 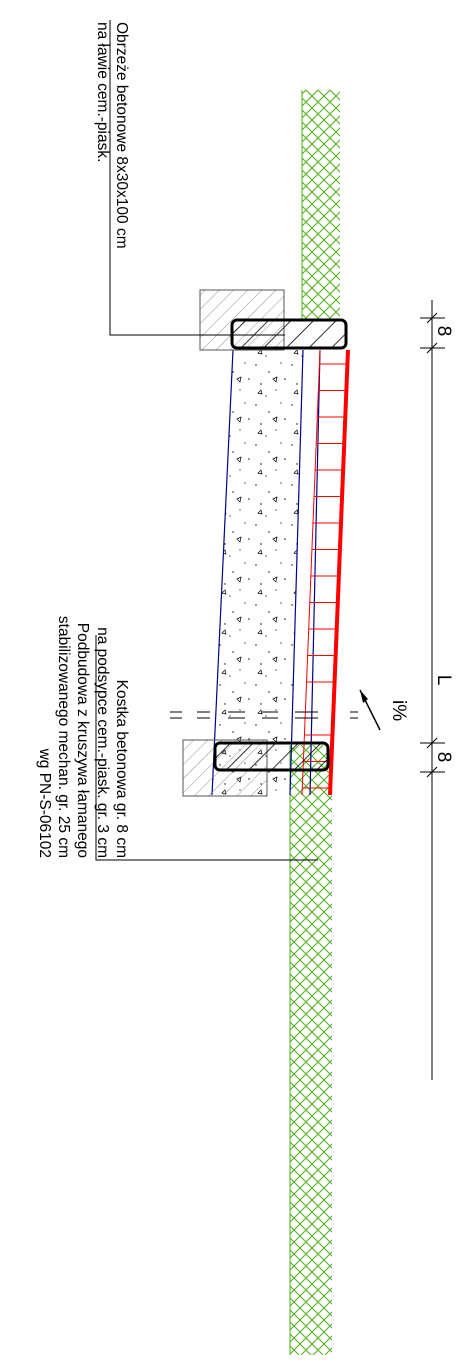 What do you see at coordinates (102, 92) in the screenshot?
I see `curb-label-line2: na ławie cem.-piask.` at bounding box center [102, 92].